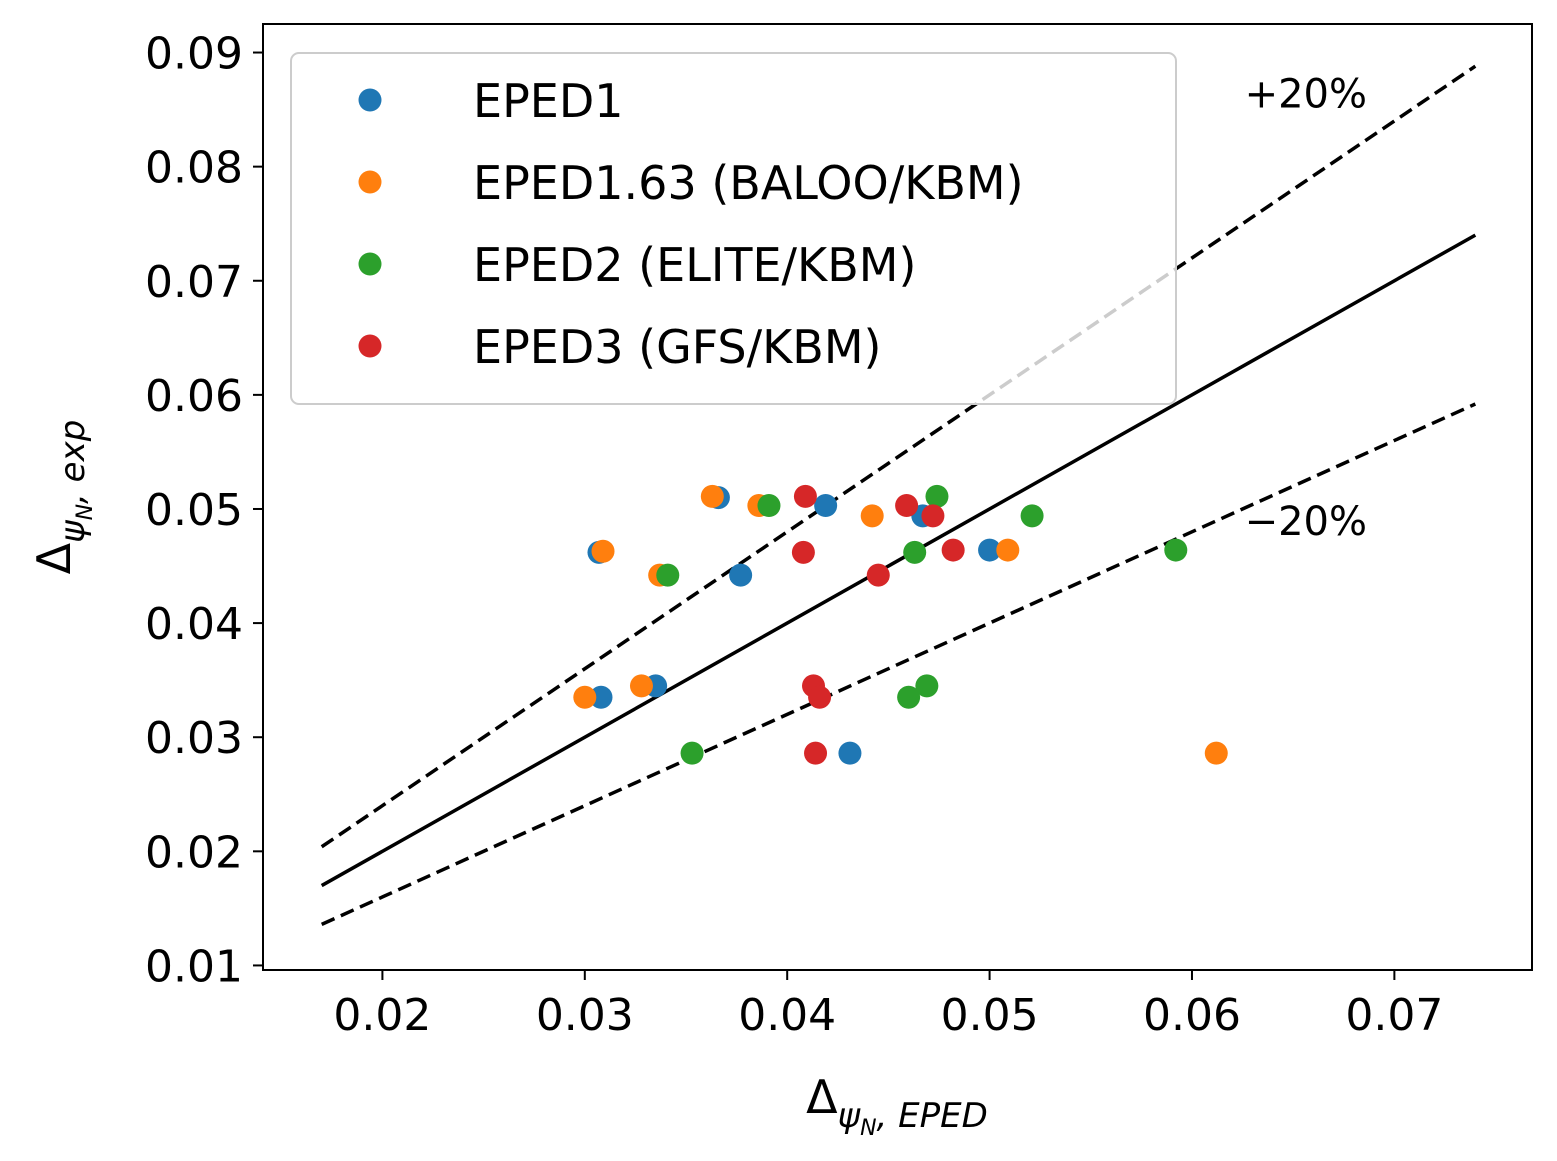 This screenshot has height=1161, width=1557. Describe the element at coordinates (1394, 1015) in the screenshot. I see `x-tick-label: 0.07` at that location.